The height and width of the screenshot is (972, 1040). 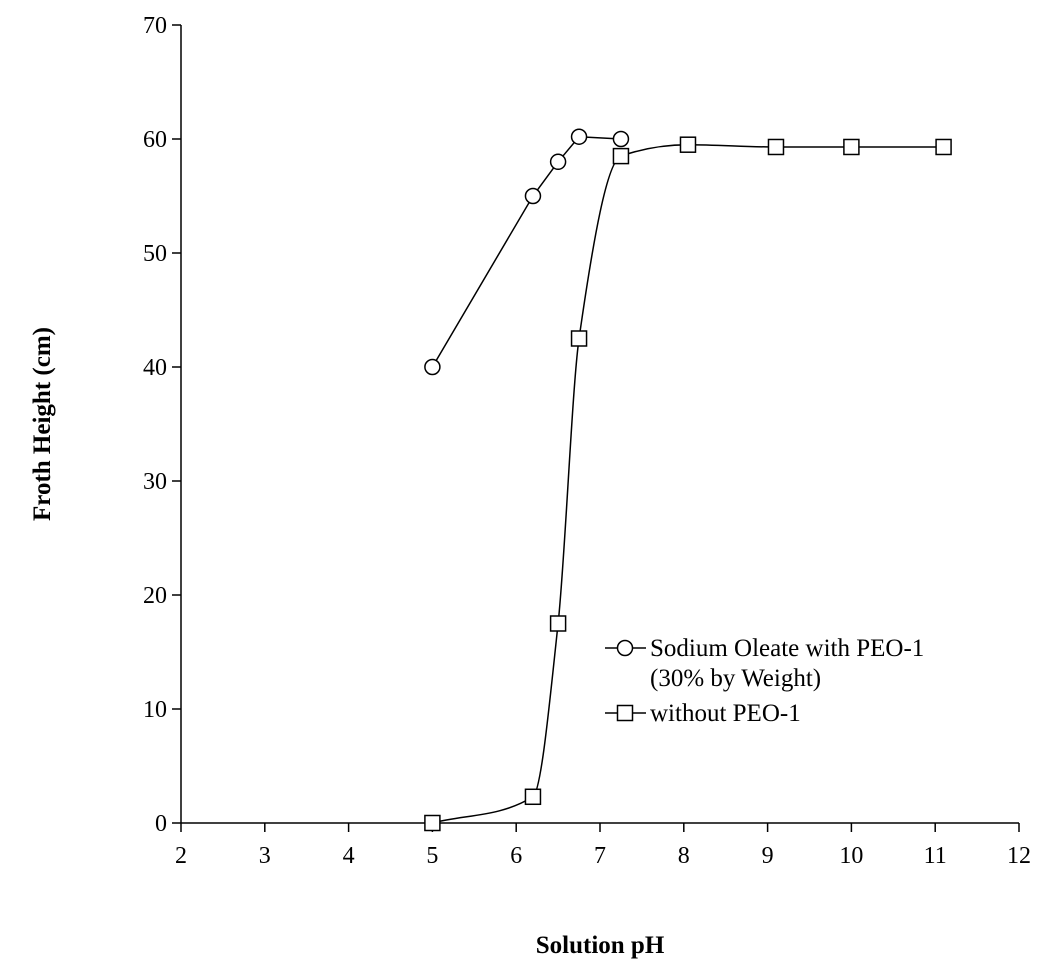 I want to click on y-tick-label: 10, so click(x=155, y=710).